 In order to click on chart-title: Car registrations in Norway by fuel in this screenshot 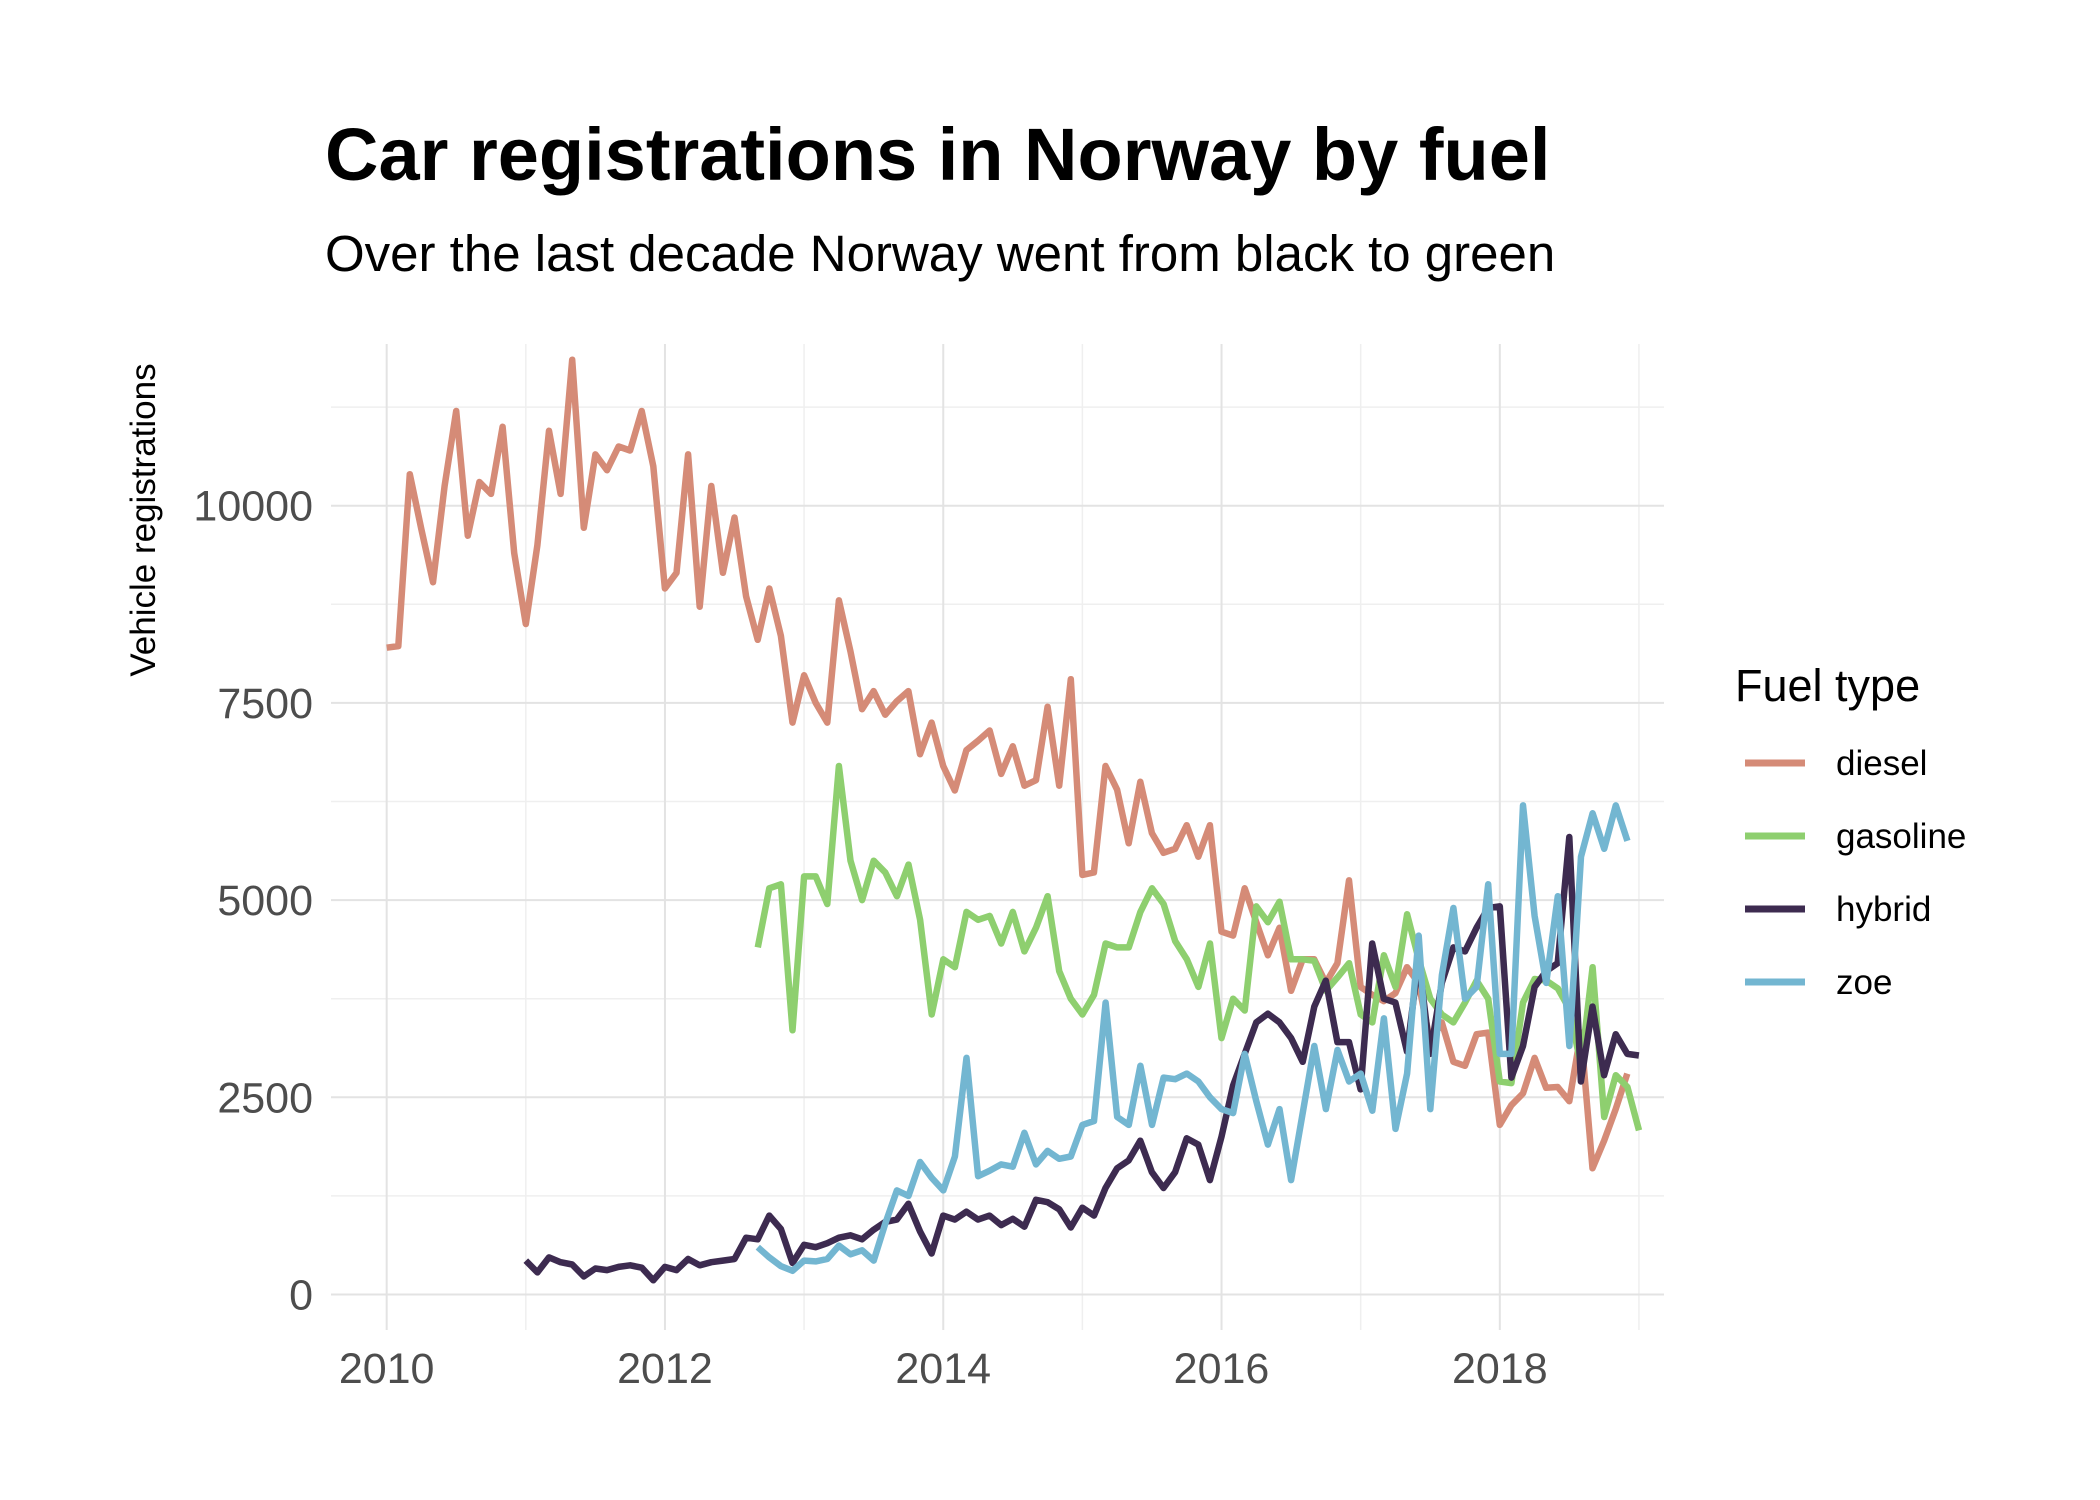, I will do `click(937, 154)`.